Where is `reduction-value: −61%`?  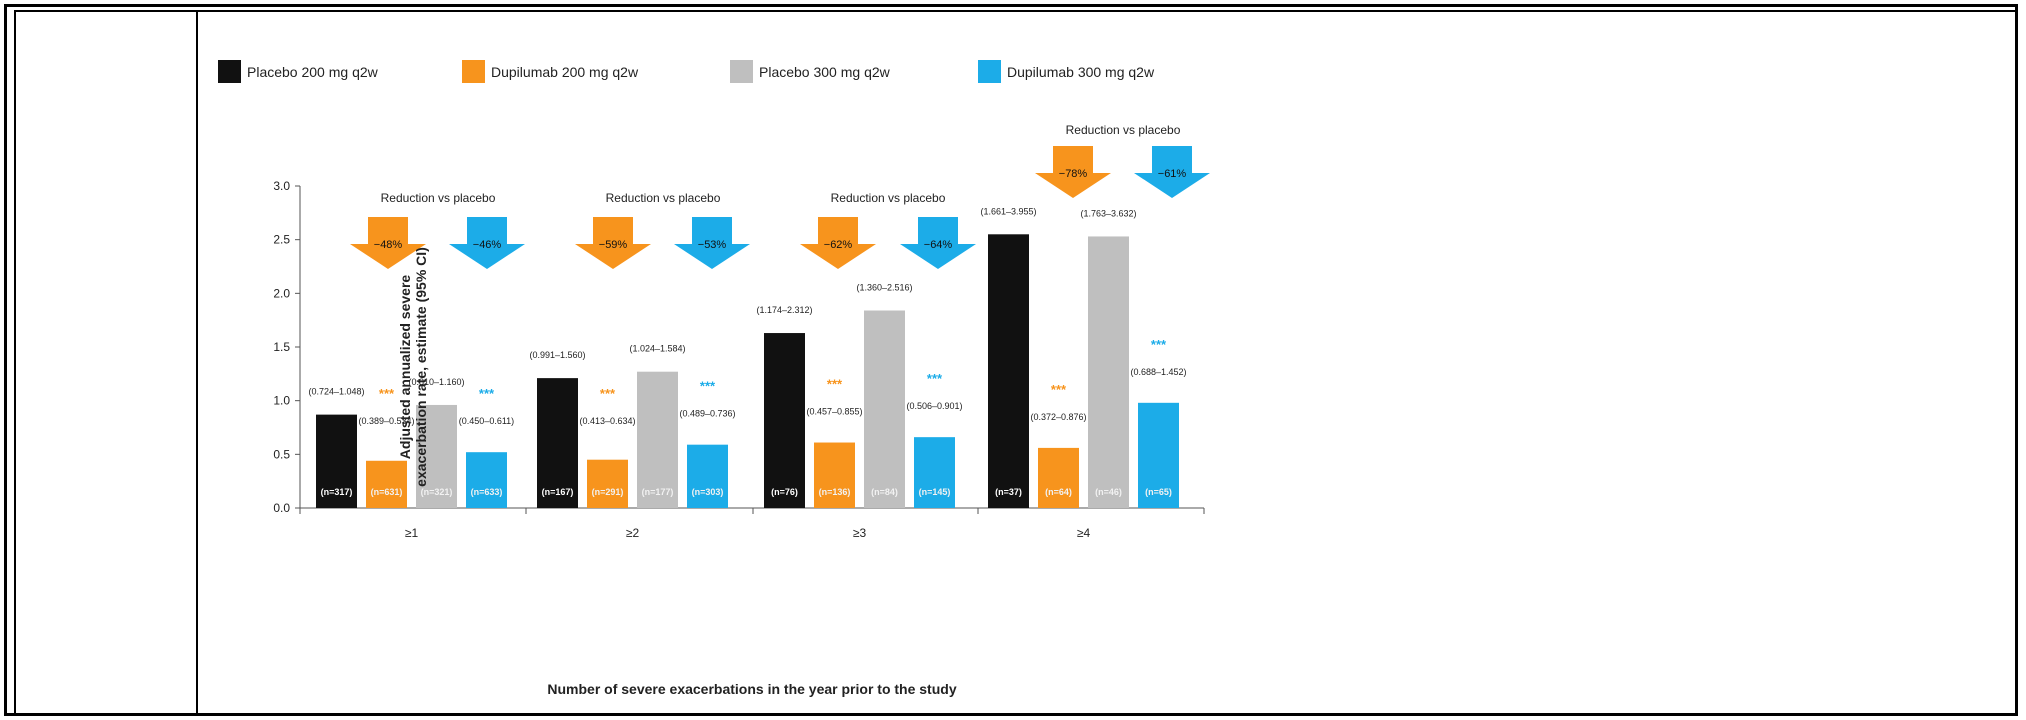 reduction-value: −61% is located at coordinates (1172, 174).